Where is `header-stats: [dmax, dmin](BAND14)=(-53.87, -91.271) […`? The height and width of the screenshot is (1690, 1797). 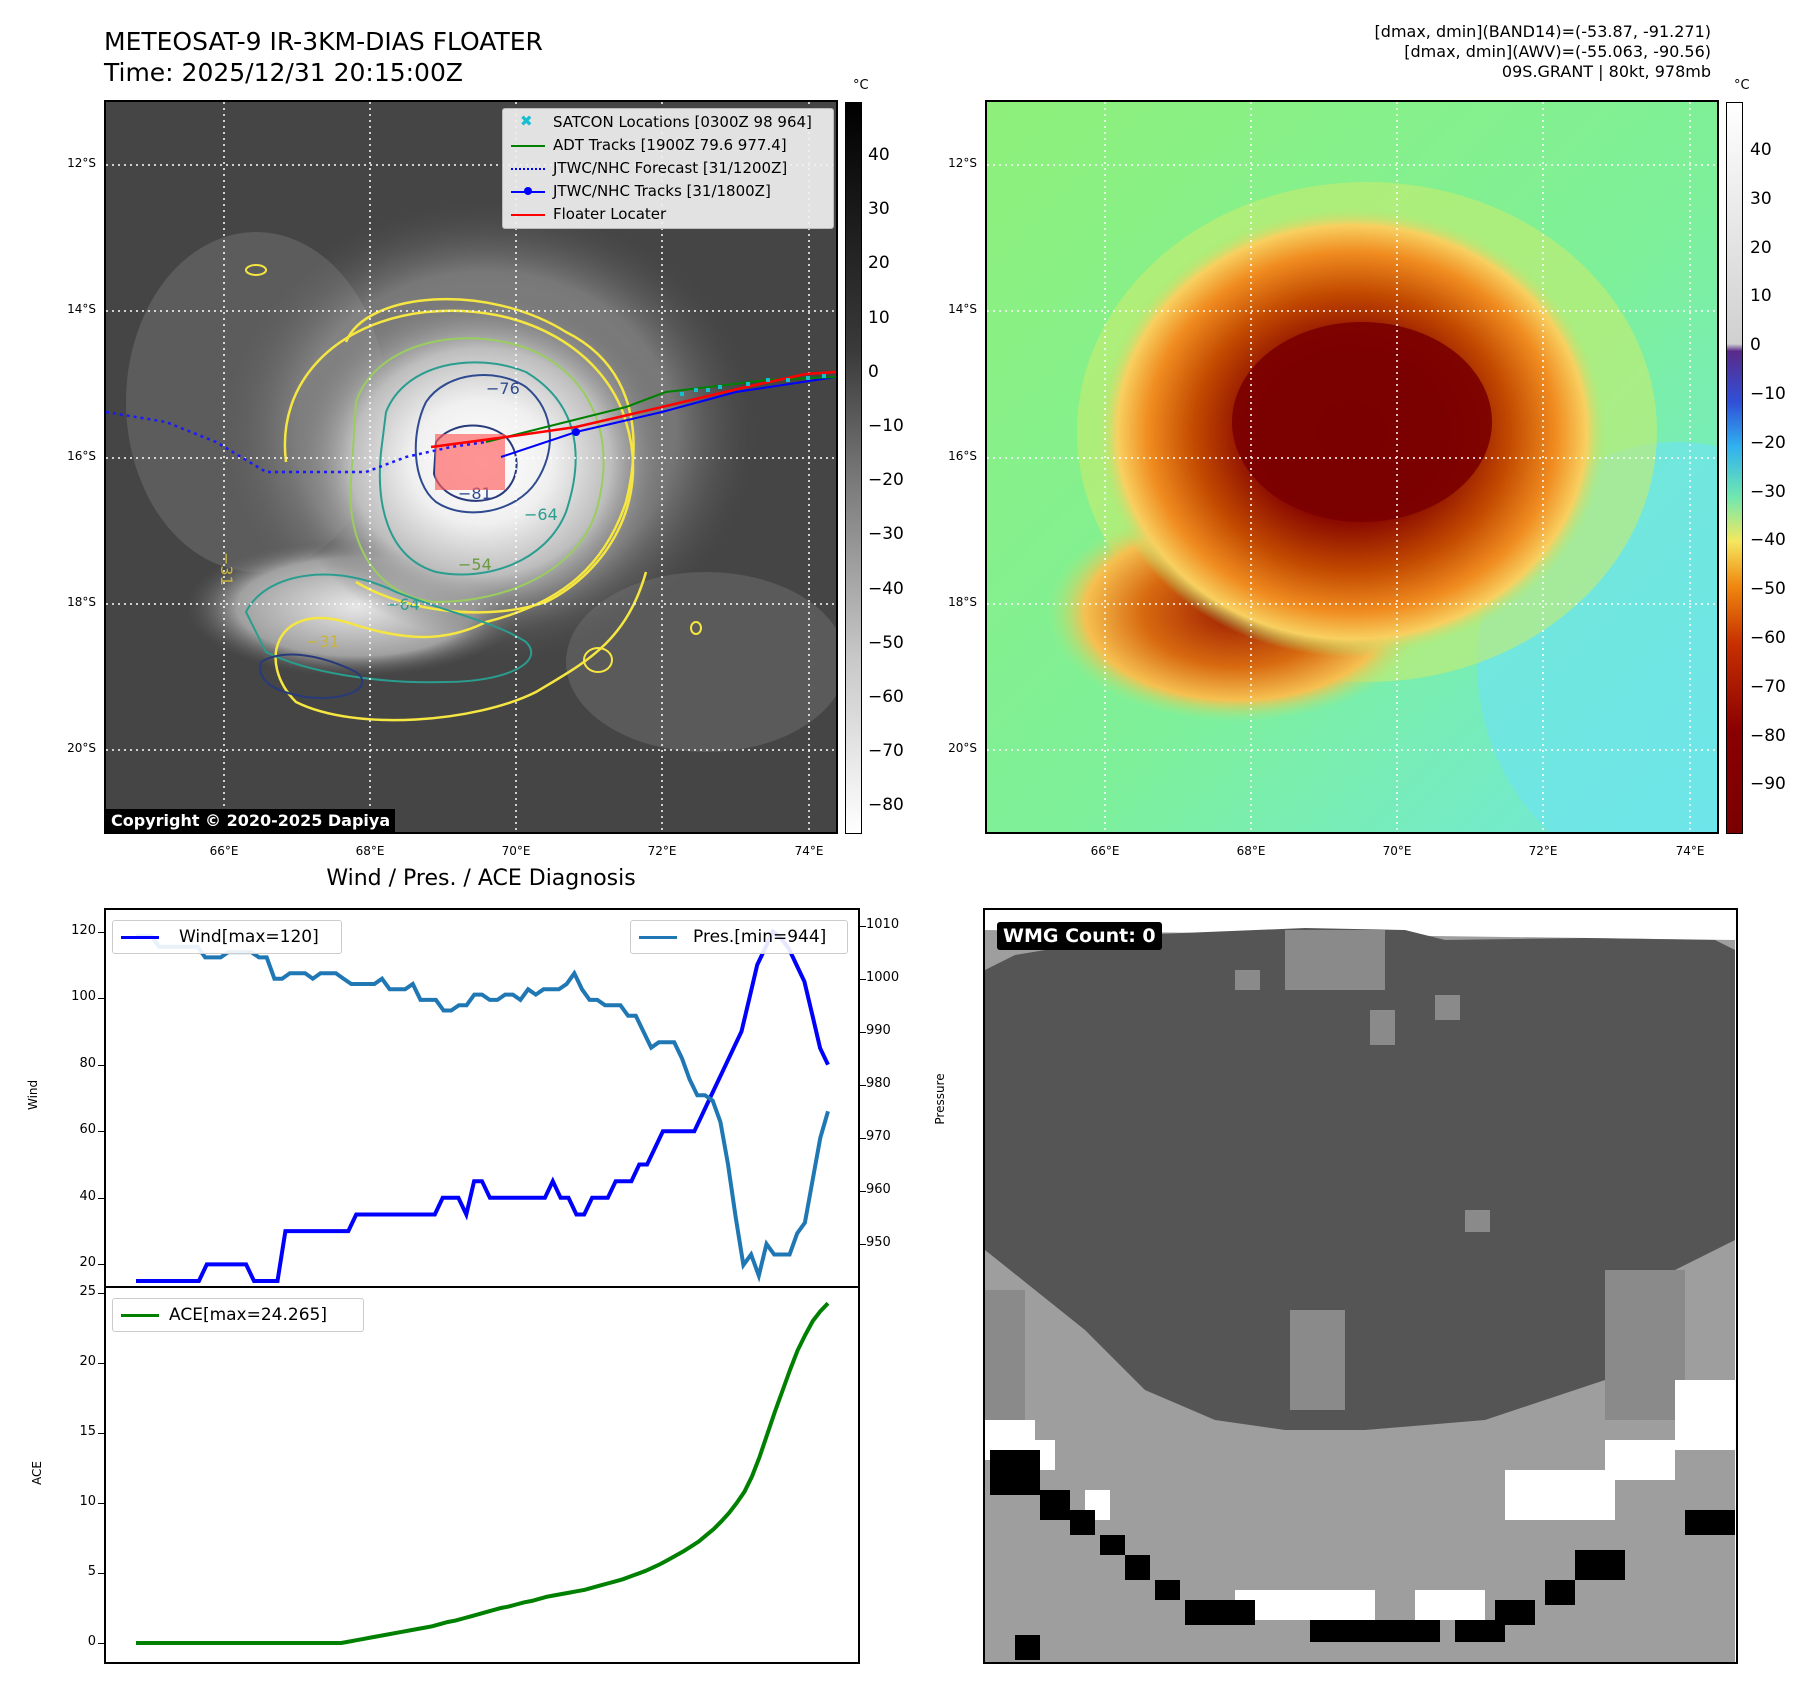
header-stats: [dmax, dmin](BAND14)=(-53.87, -91.271) [… is located at coordinates (1411, 52).